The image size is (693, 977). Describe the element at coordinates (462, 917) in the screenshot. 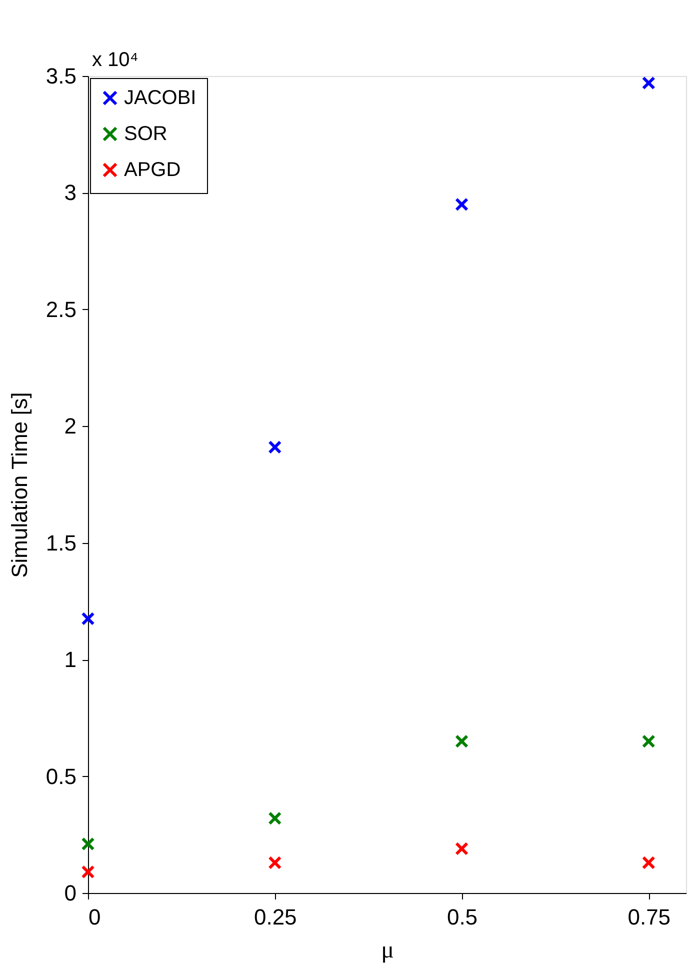

I see `x-tick-label: 0.5` at that location.